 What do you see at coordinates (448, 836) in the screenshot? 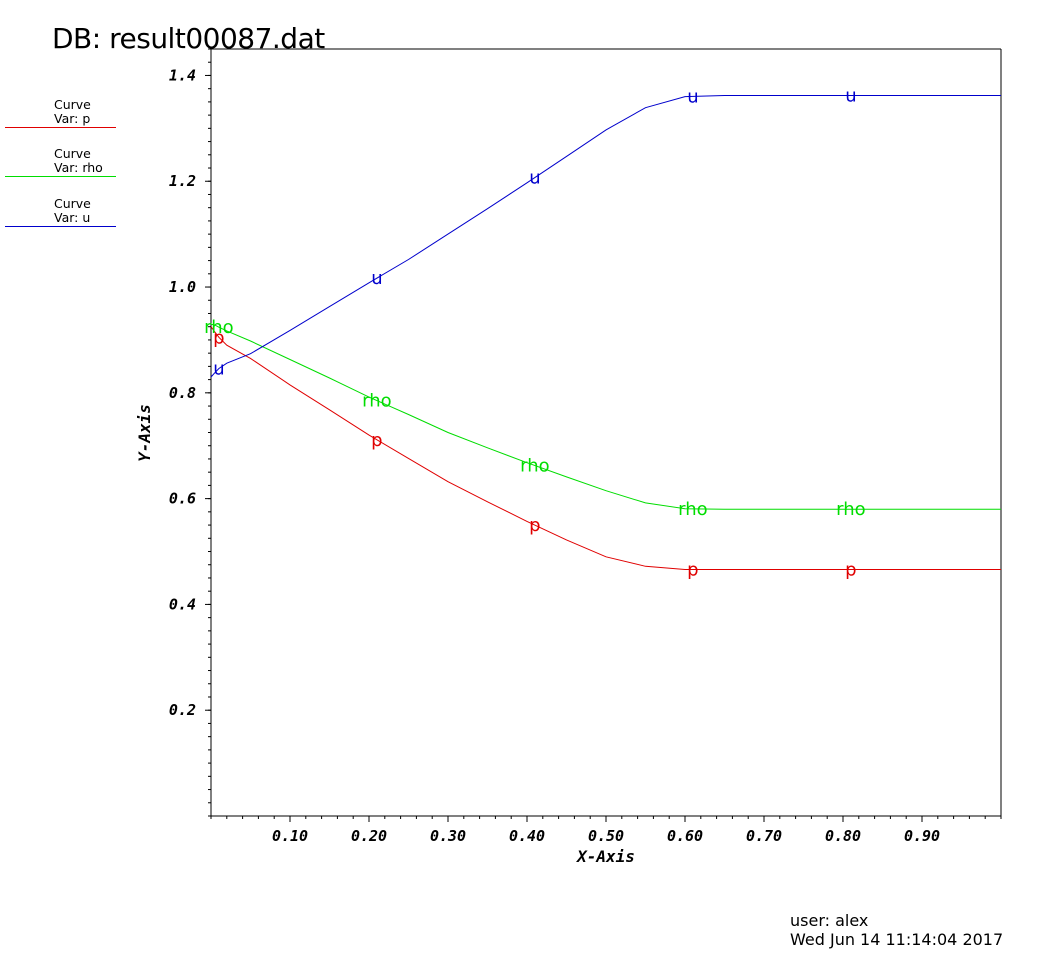
I see `x-tick-label: 0.30` at bounding box center [448, 836].